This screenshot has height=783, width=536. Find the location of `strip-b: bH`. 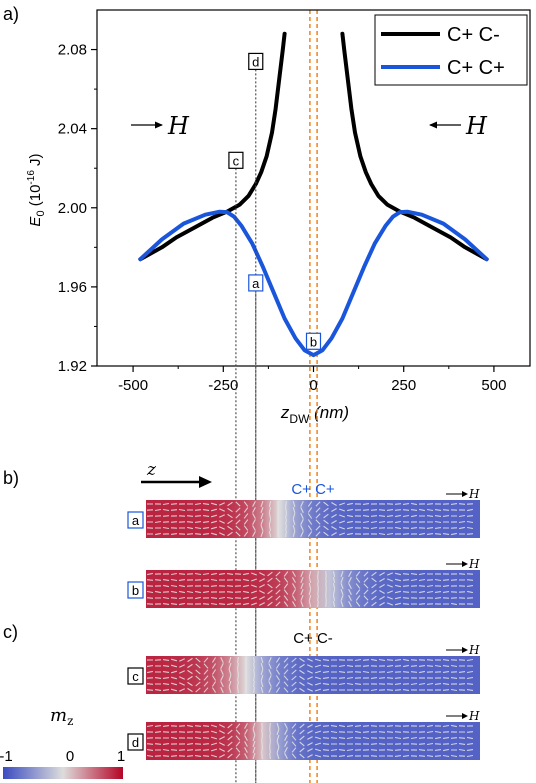

strip-b: bH is located at coordinates (303, 582).